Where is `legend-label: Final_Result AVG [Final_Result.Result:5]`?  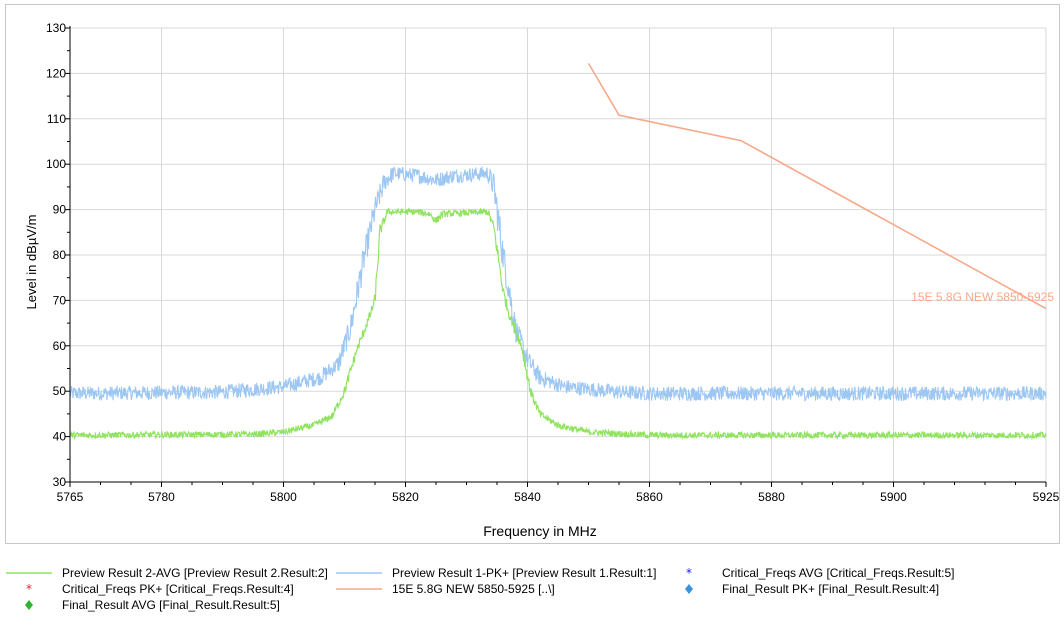 legend-label: Final_Result AVG [Final_Result.Result:5] is located at coordinates (171, 605).